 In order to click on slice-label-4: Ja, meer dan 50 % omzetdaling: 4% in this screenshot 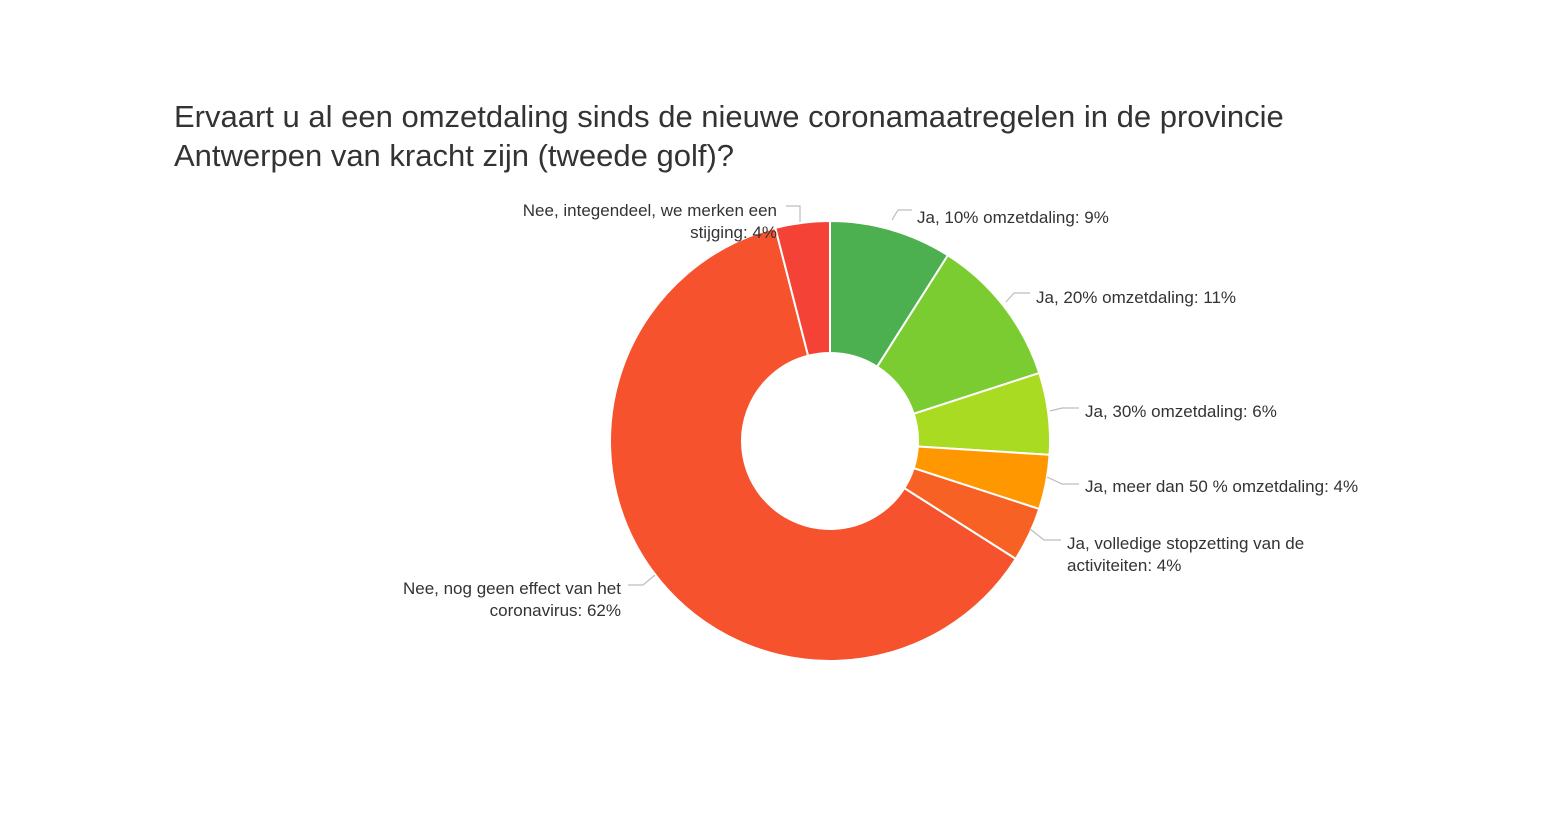, I will do `click(1221, 486)`.